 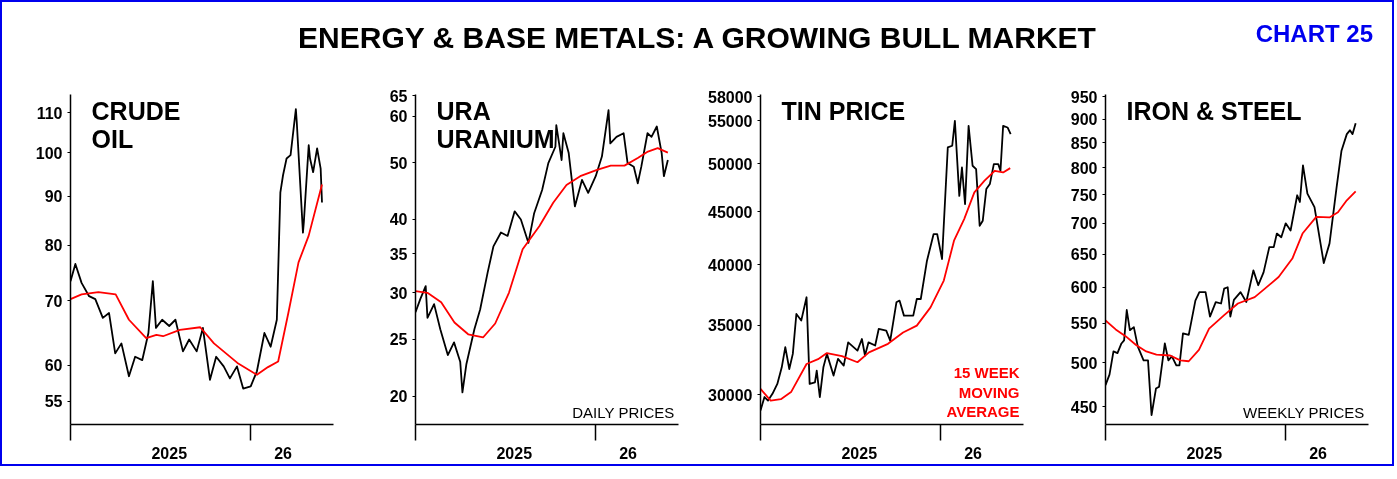 I want to click on y-tick-label: 20, so click(x=398, y=397).